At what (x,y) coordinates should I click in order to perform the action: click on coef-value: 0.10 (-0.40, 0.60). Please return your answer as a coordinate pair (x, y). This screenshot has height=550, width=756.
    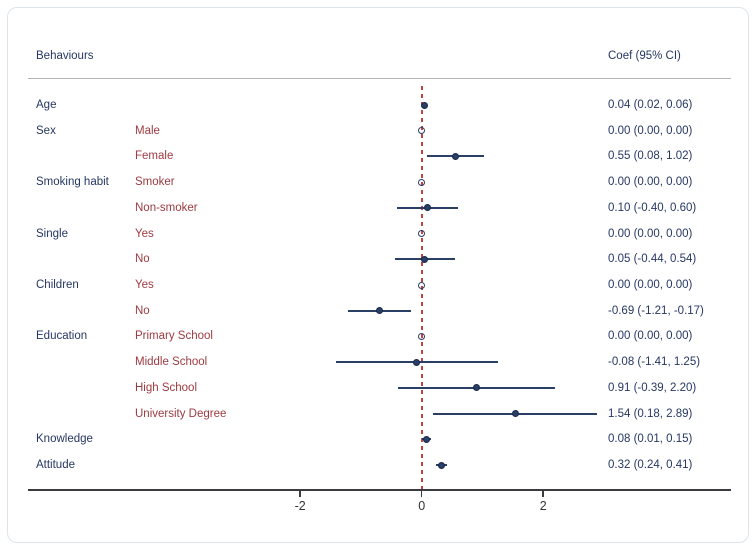
    Looking at the image, I should click on (652, 207).